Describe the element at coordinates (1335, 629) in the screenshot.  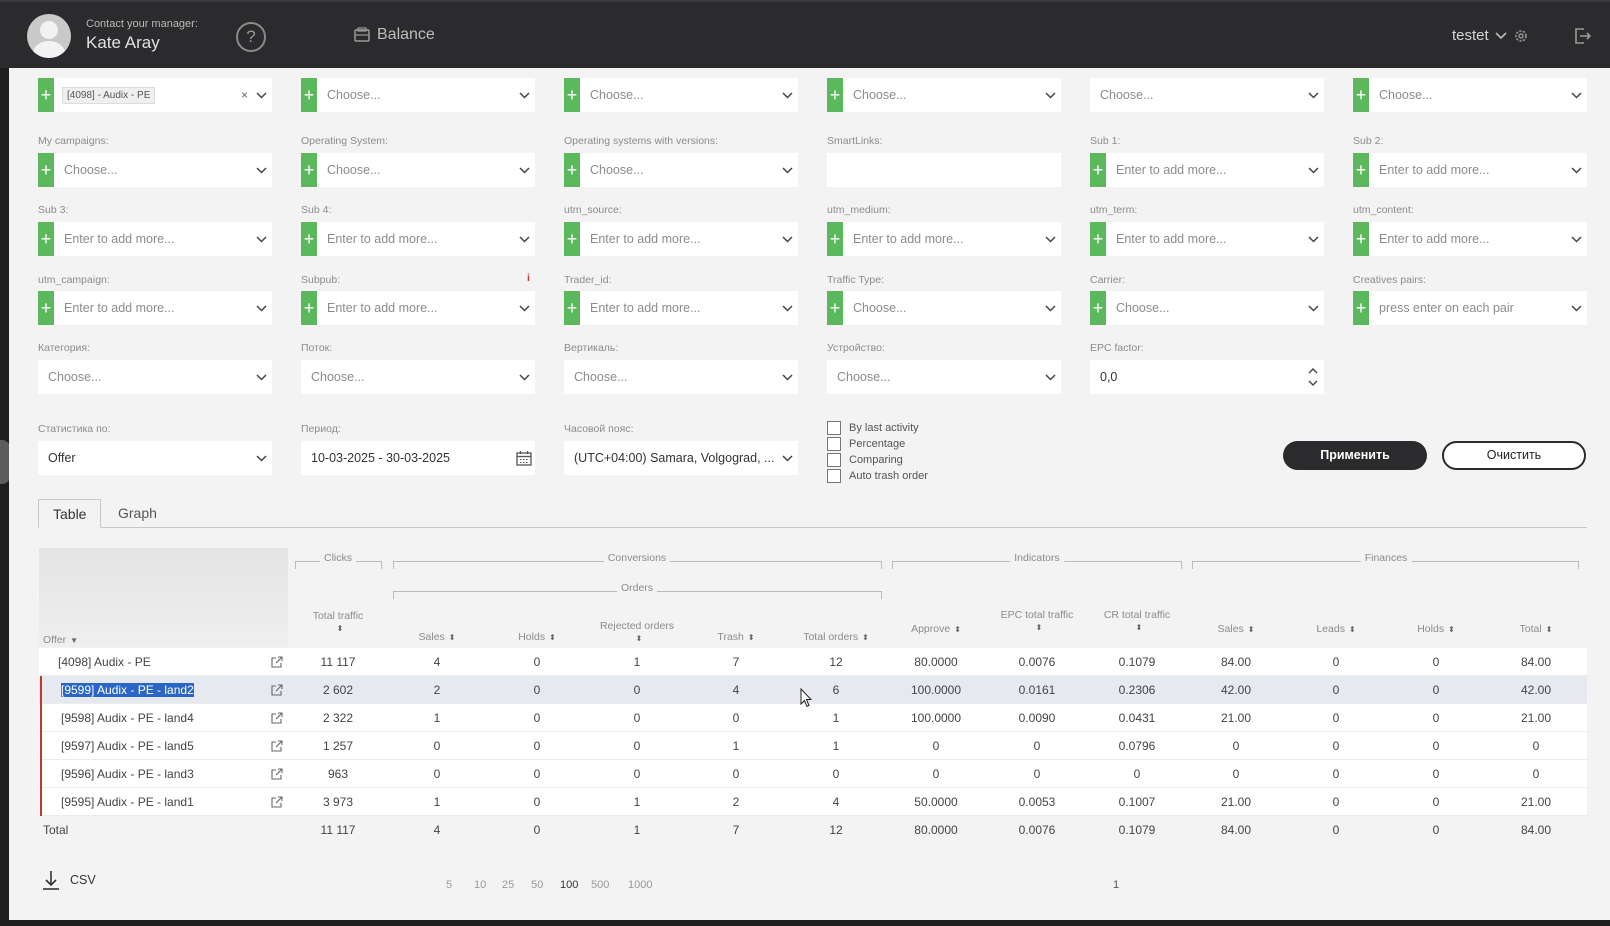
I see `column-header-leads: Leads ⬍` at that location.